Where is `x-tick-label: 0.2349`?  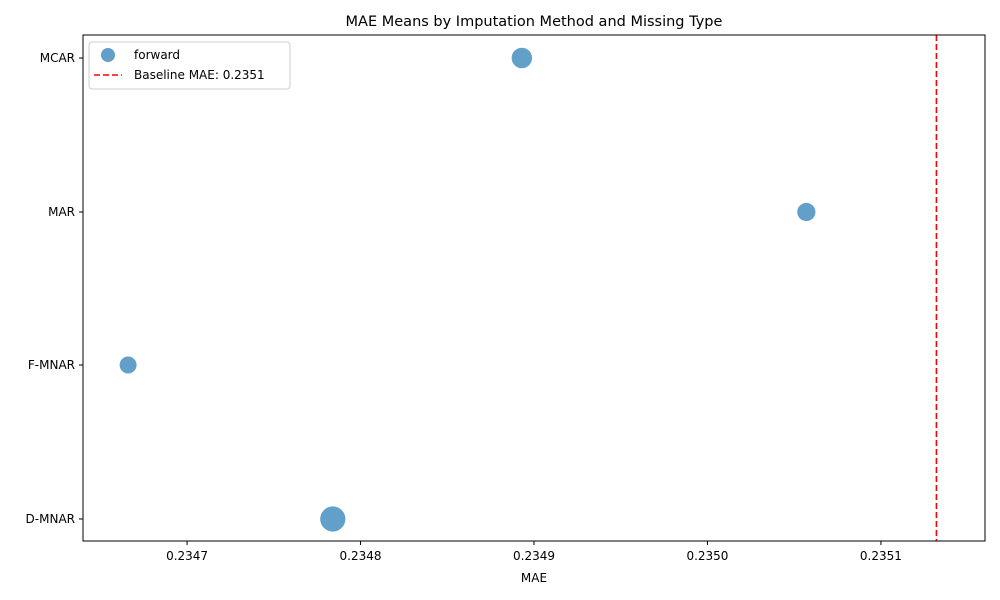
x-tick-label: 0.2349 is located at coordinates (534, 556).